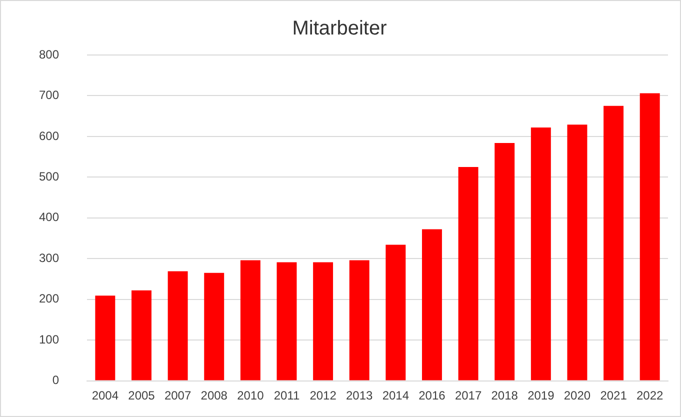 The height and width of the screenshot is (417, 681). What do you see at coordinates (142, 395) in the screenshot?
I see `x-tick-label: 2005` at bounding box center [142, 395].